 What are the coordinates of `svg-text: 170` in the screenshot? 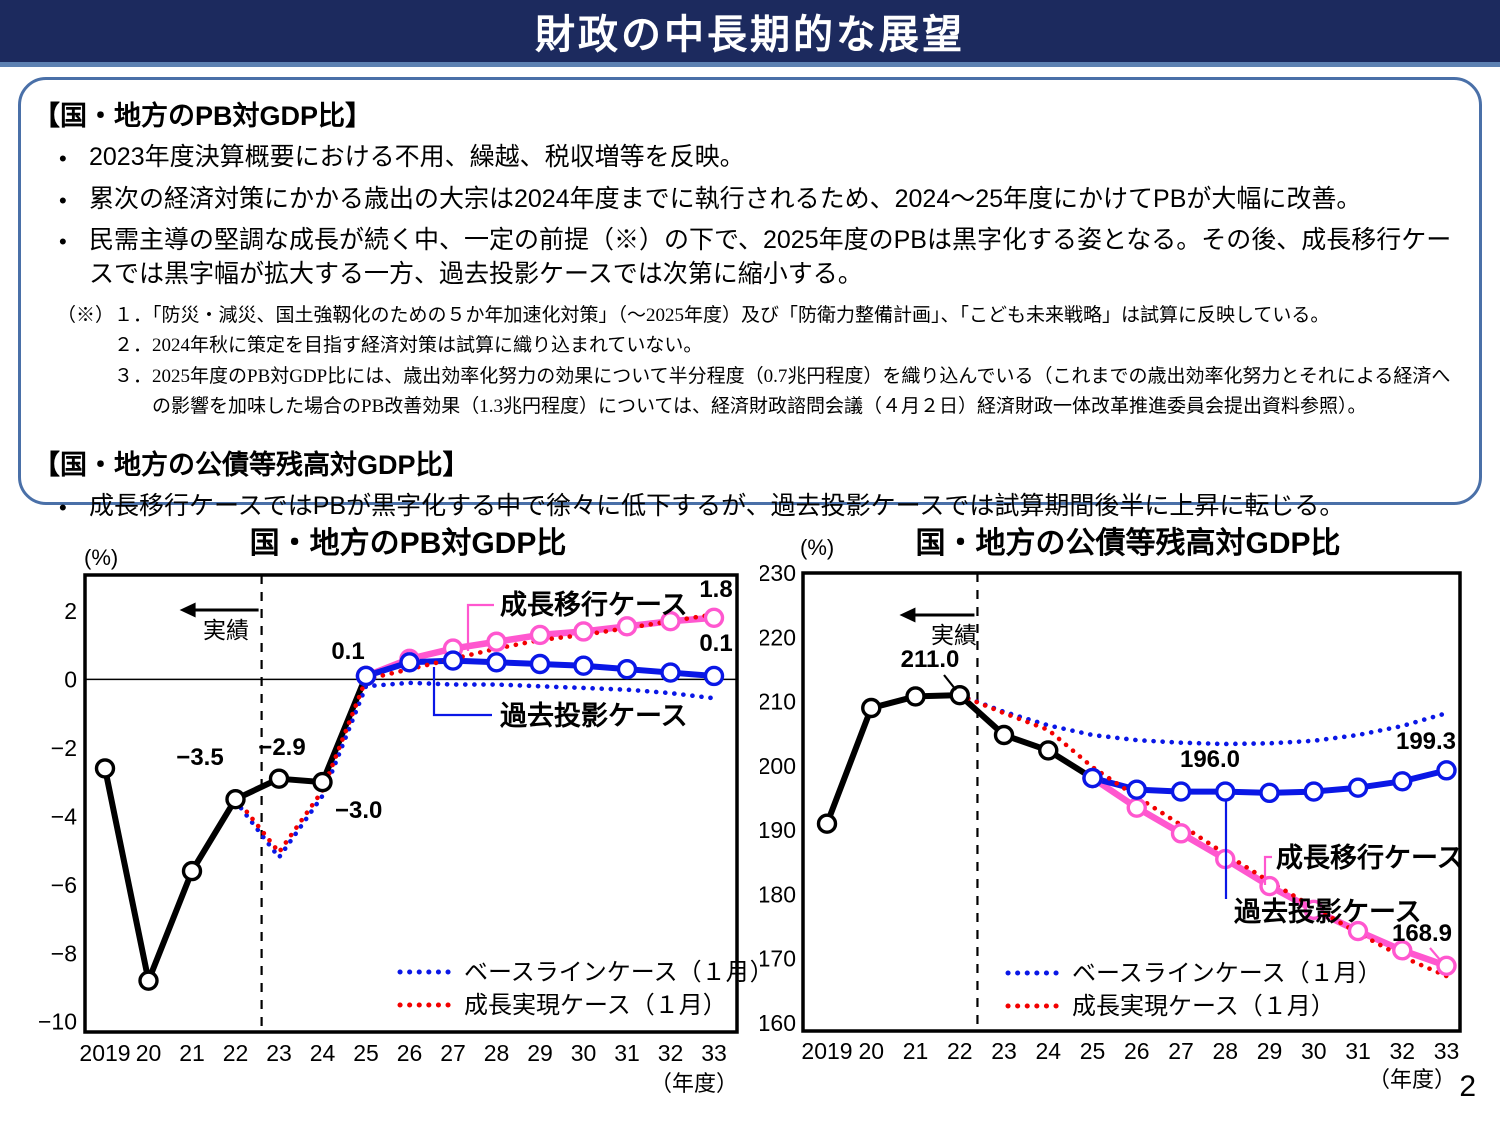 It's located at (778, 959).